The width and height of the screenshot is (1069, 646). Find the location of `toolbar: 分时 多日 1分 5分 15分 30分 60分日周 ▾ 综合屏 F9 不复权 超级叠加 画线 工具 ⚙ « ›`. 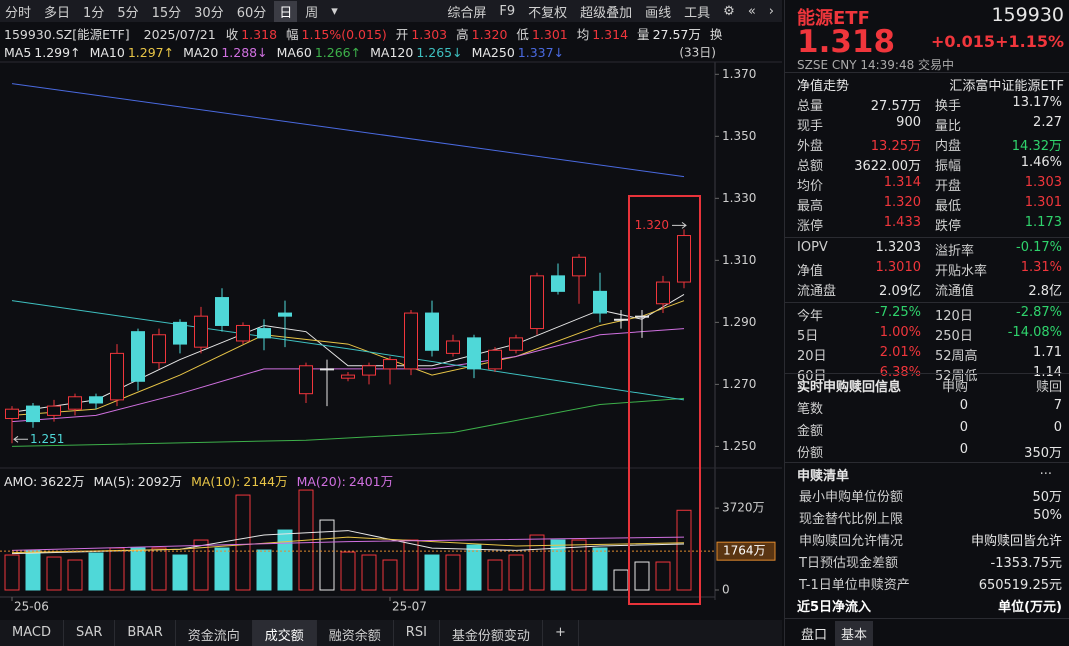

toolbar: 分时 多日 1分 5分 15分 30分 60分日周 ▾ 综合屏 F9 不复权 超级叠加 画线 工具 ⚙ « › is located at coordinates (391, 11).